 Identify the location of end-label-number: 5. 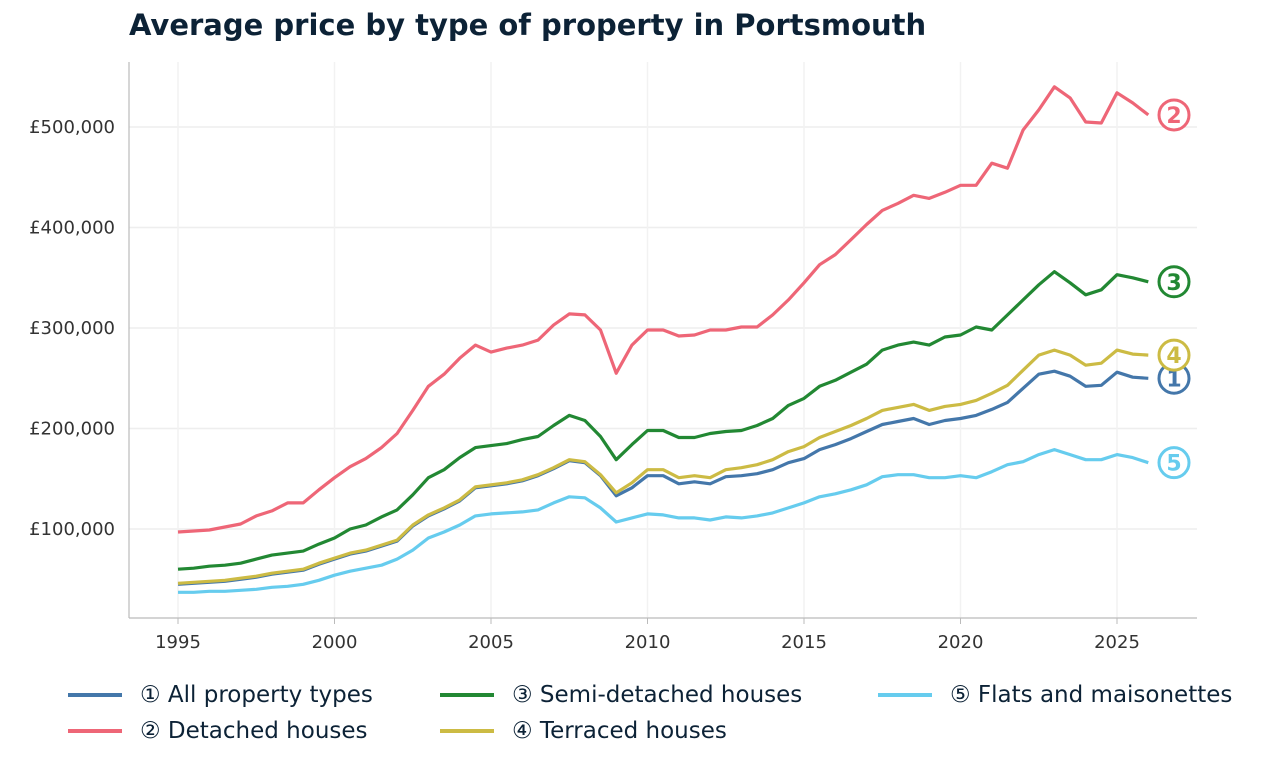
(1173, 464).